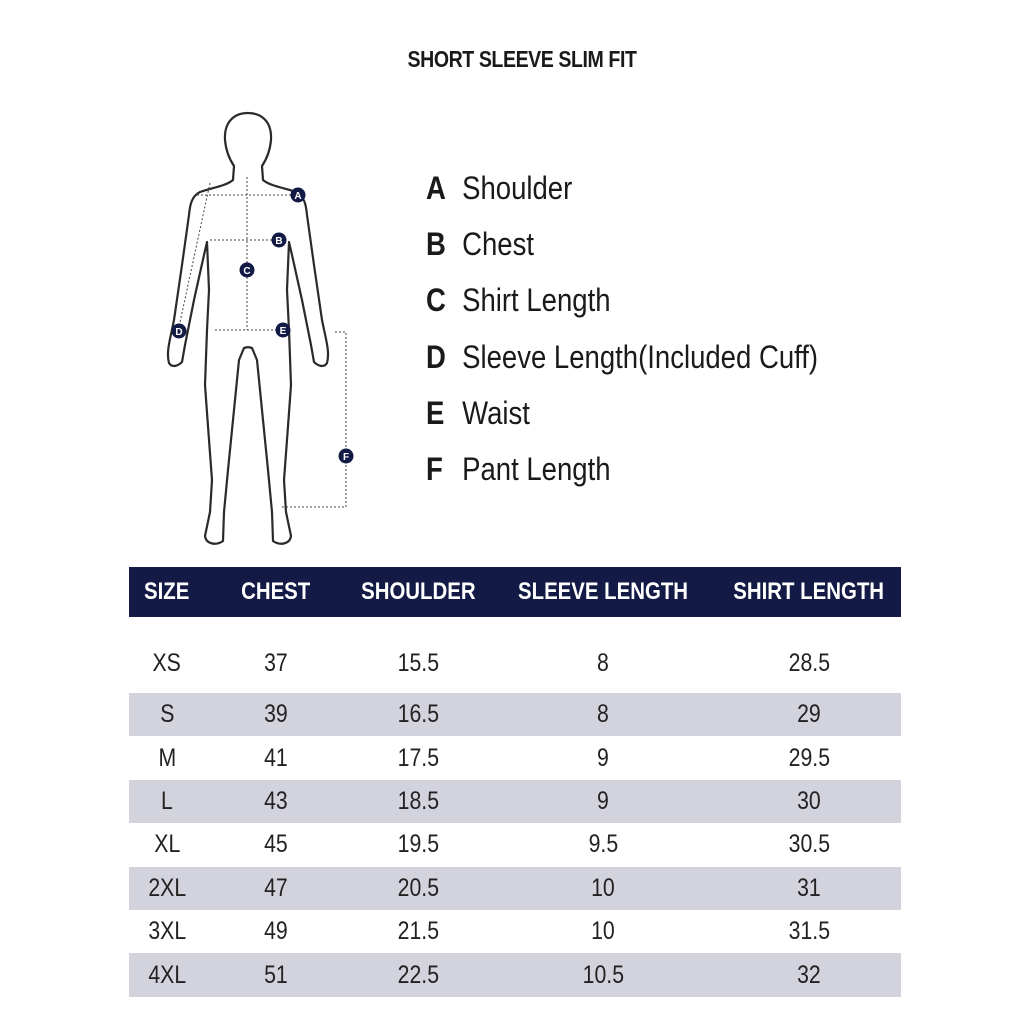  I want to click on cell-value: 30.5, so click(809, 844).